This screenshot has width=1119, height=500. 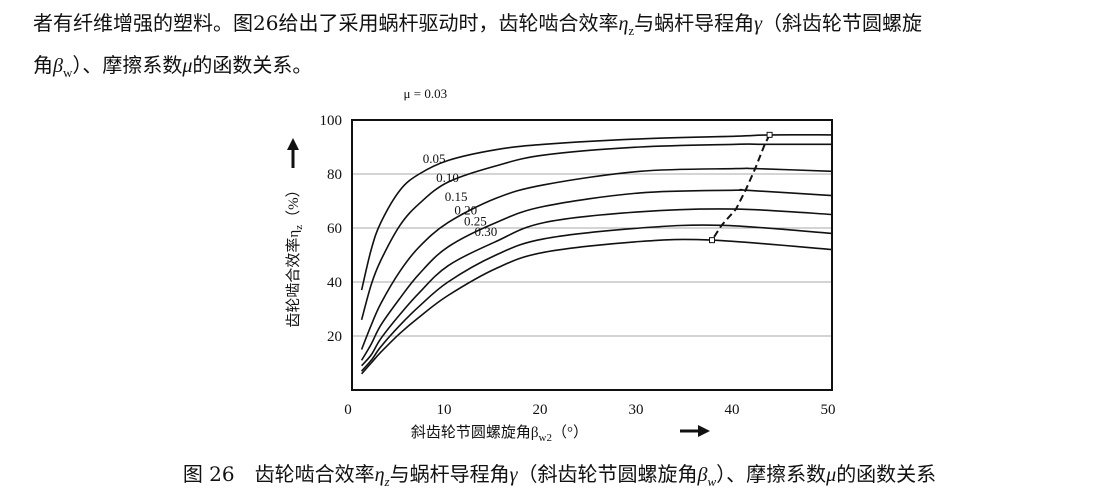 I want to click on series-label-4: 0.20, so click(x=465, y=210).